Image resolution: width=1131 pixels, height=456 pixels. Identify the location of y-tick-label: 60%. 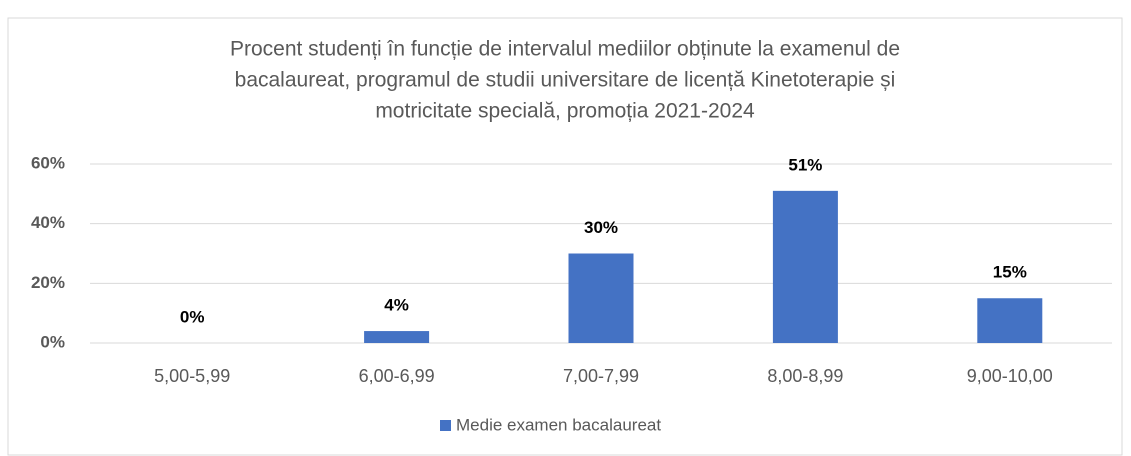
(48, 162).